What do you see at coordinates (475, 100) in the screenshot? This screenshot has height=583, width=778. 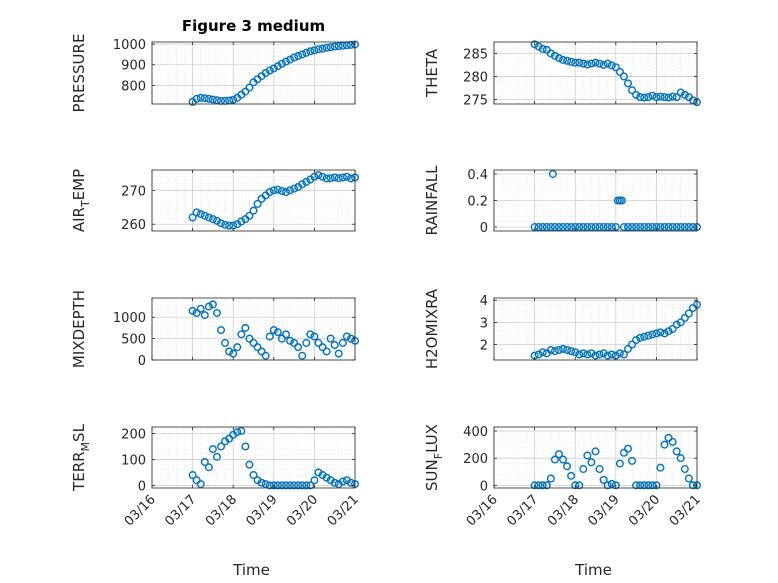 I see `y-tick-label: 275` at bounding box center [475, 100].